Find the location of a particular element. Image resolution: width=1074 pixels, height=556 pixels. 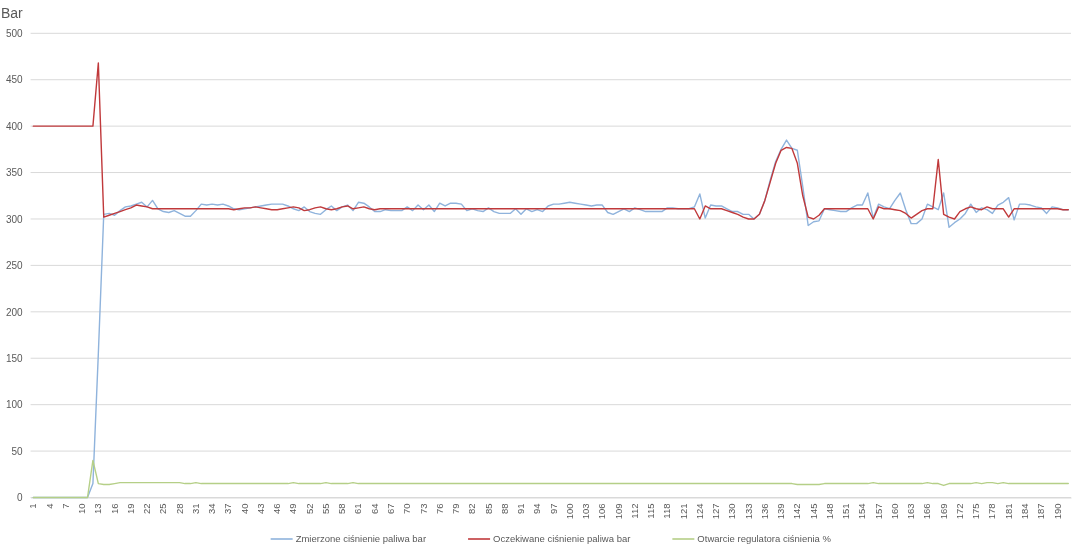

x-tick-label: 55 is located at coordinates (325, 509).